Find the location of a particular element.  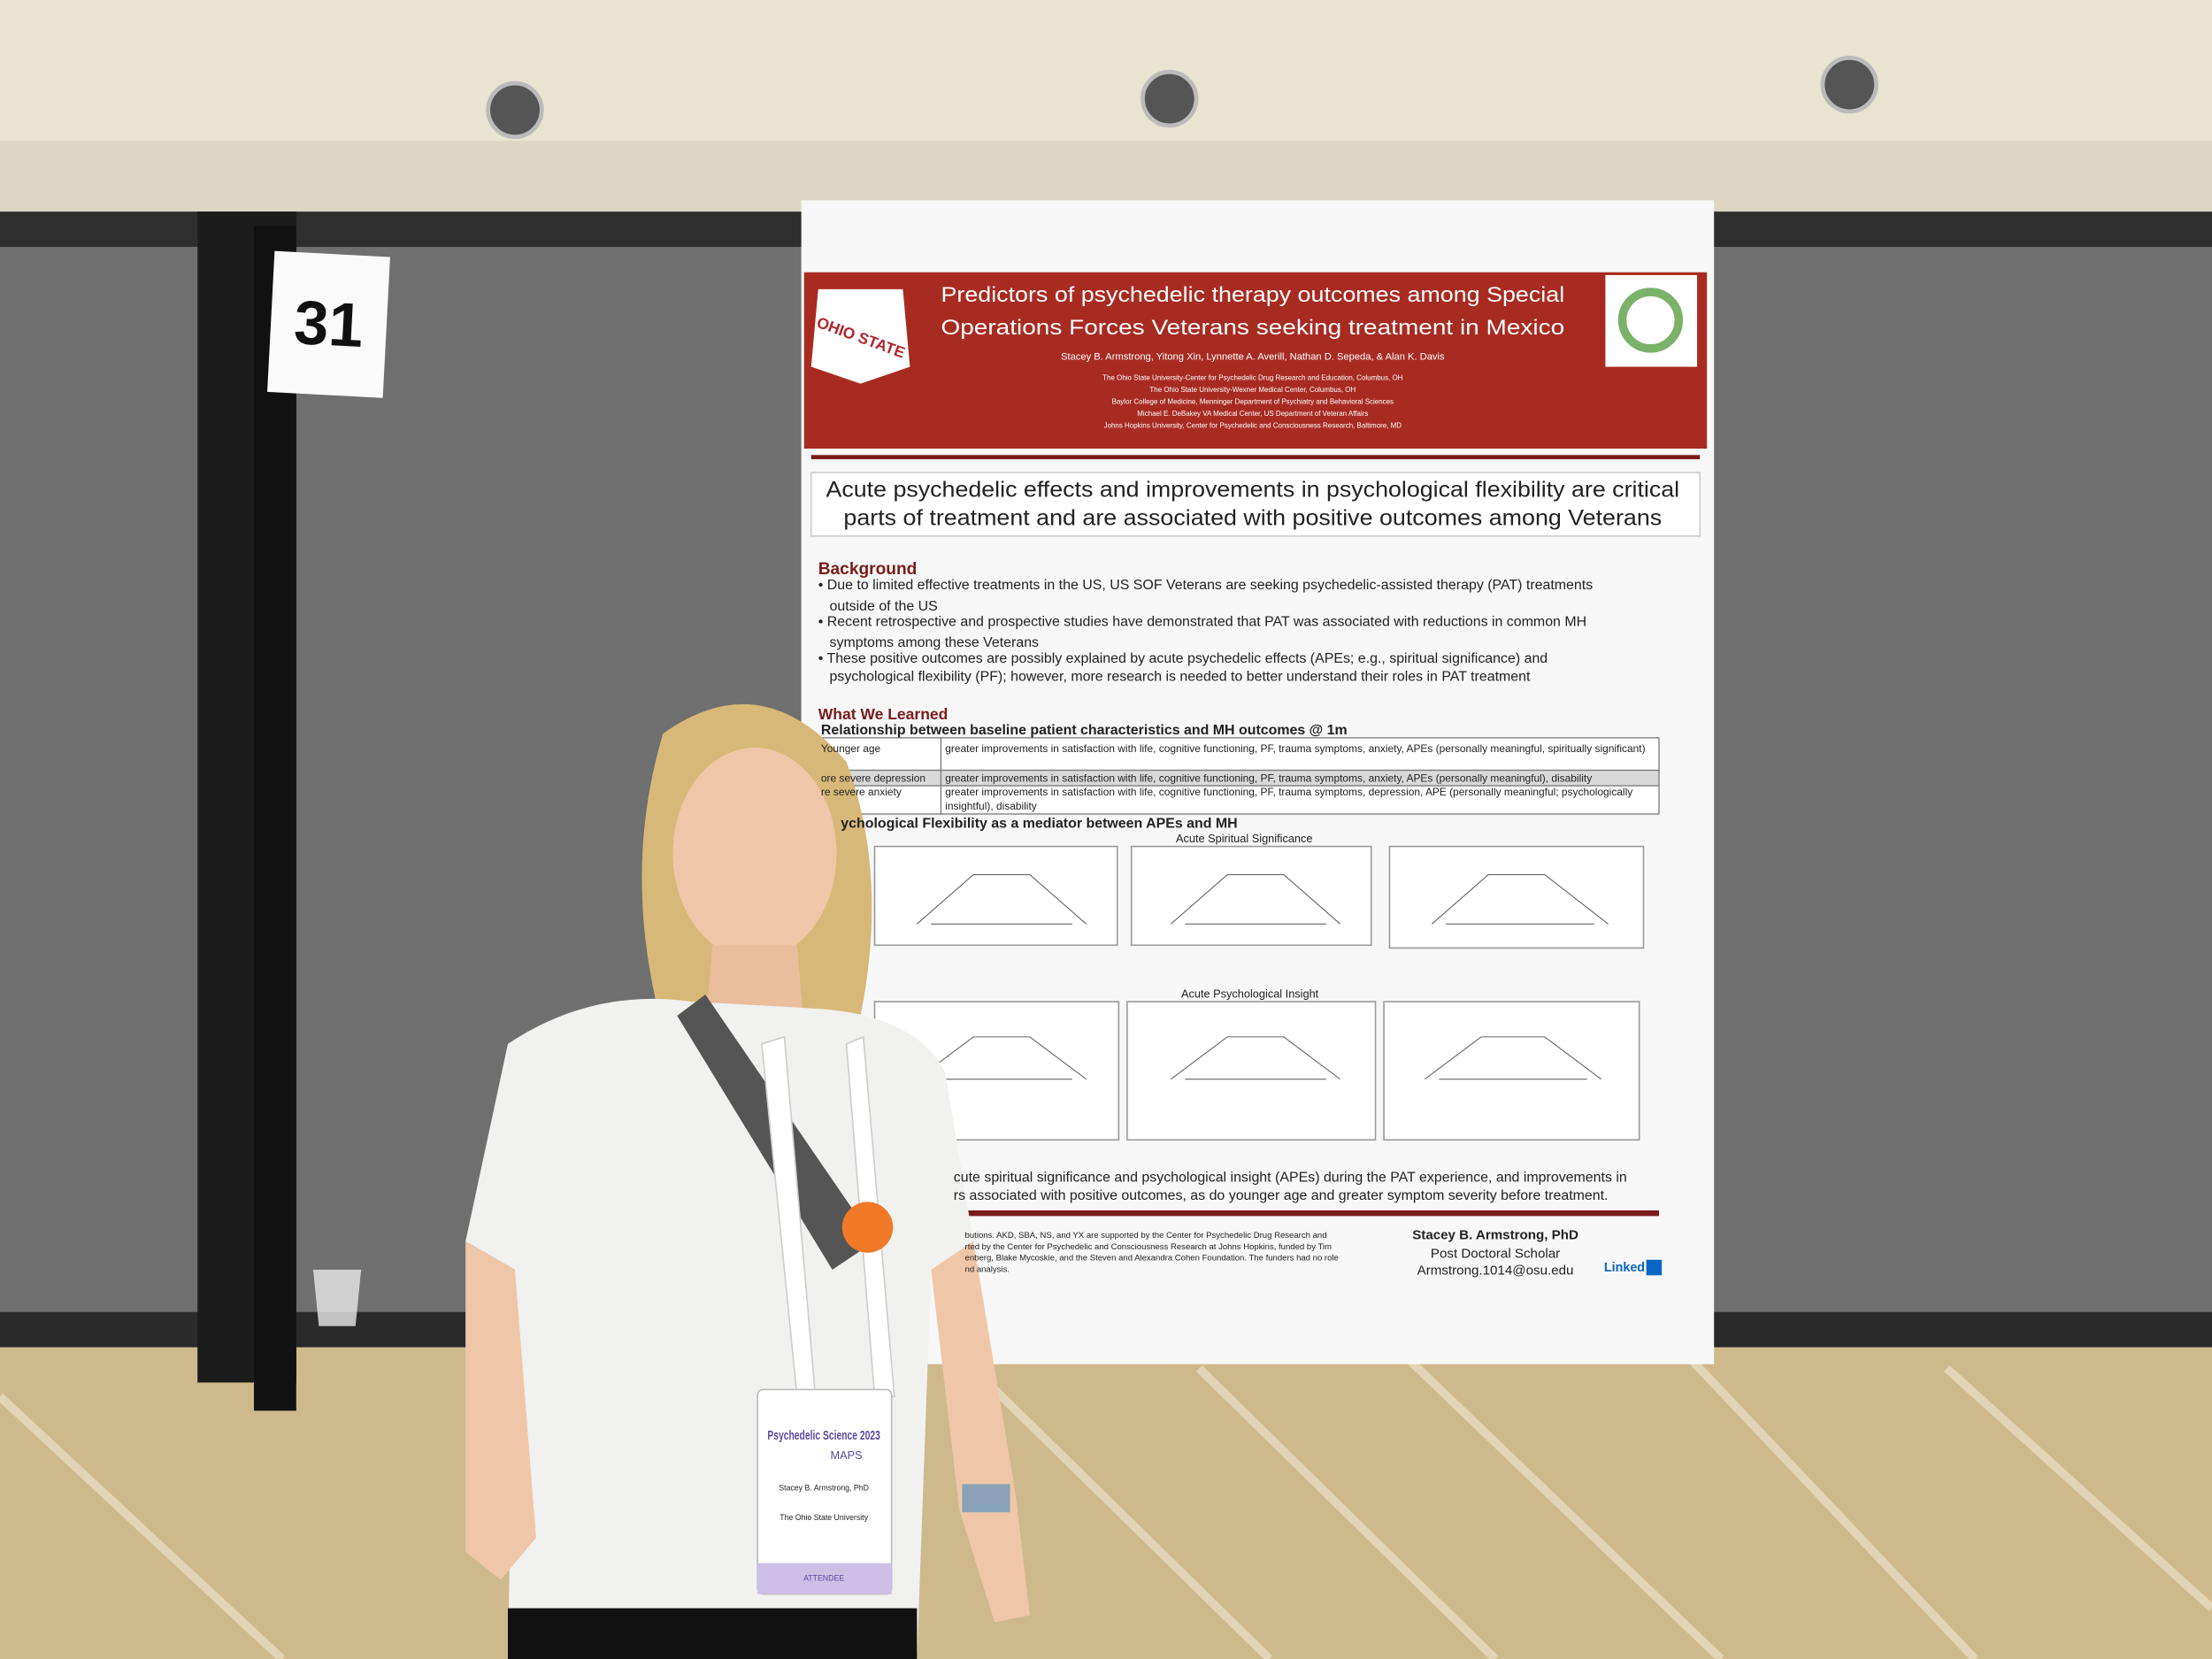

watch is located at coordinates (986, 1498).